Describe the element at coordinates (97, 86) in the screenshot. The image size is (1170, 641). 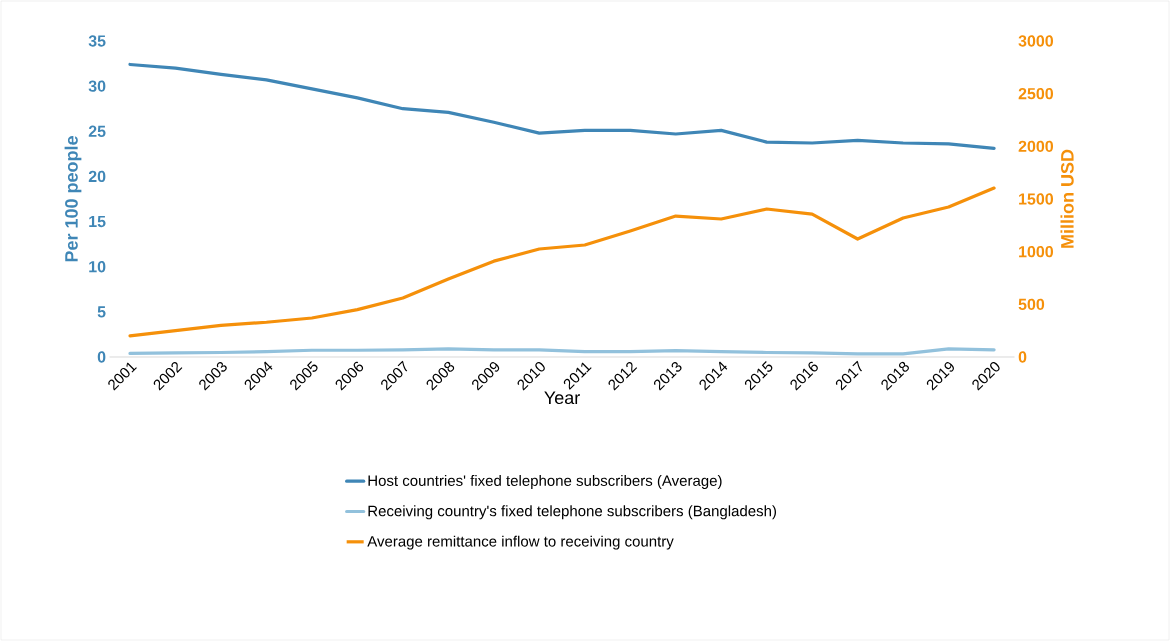
I see `y-tick-label: 30` at that location.